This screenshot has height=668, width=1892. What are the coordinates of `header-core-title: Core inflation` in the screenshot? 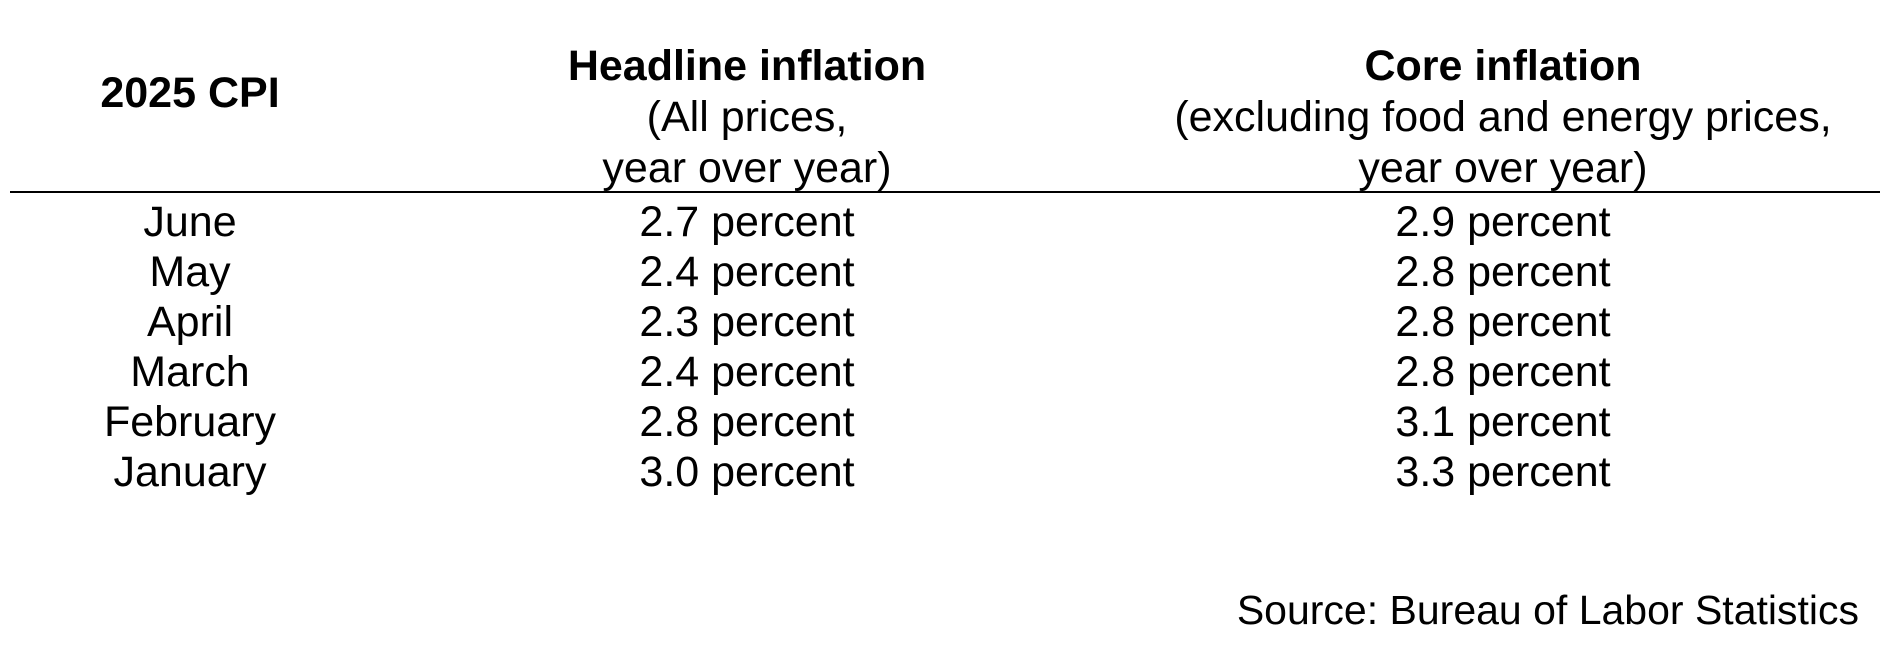 It's located at (1503, 66).